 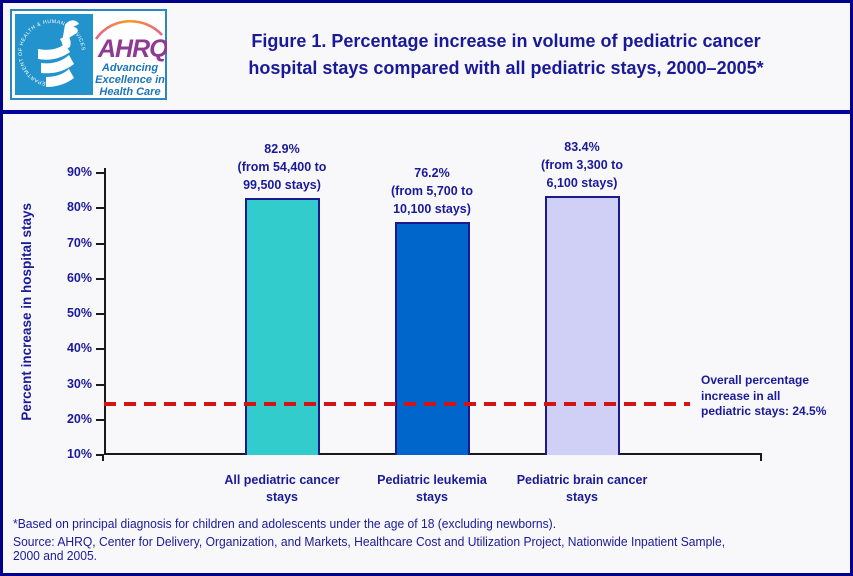 What do you see at coordinates (432, 209) in the screenshot?
I see `bar-value-label-line: 10,100 stays)` at bounding box center [432, 209].